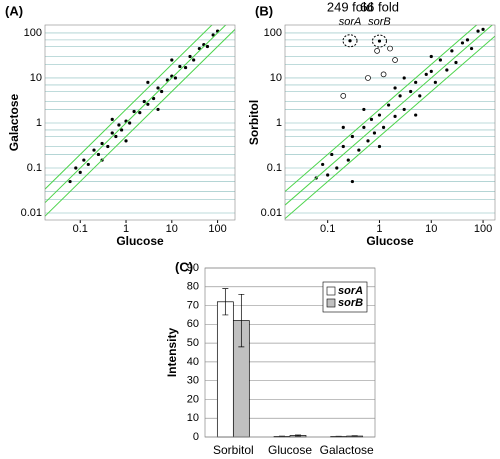  What do you see at coordinates (193, 324) in the screenshot?
I see `y-tick-label: 60` at bounding box center [193, 324].